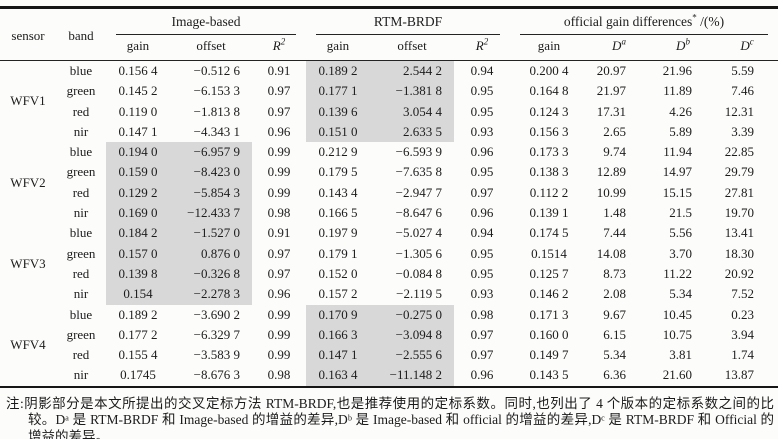  What do you see at coordinates (418, 273) in the screenshot?
I see `cell: −0.084 8` at bounding box center [418, 273].